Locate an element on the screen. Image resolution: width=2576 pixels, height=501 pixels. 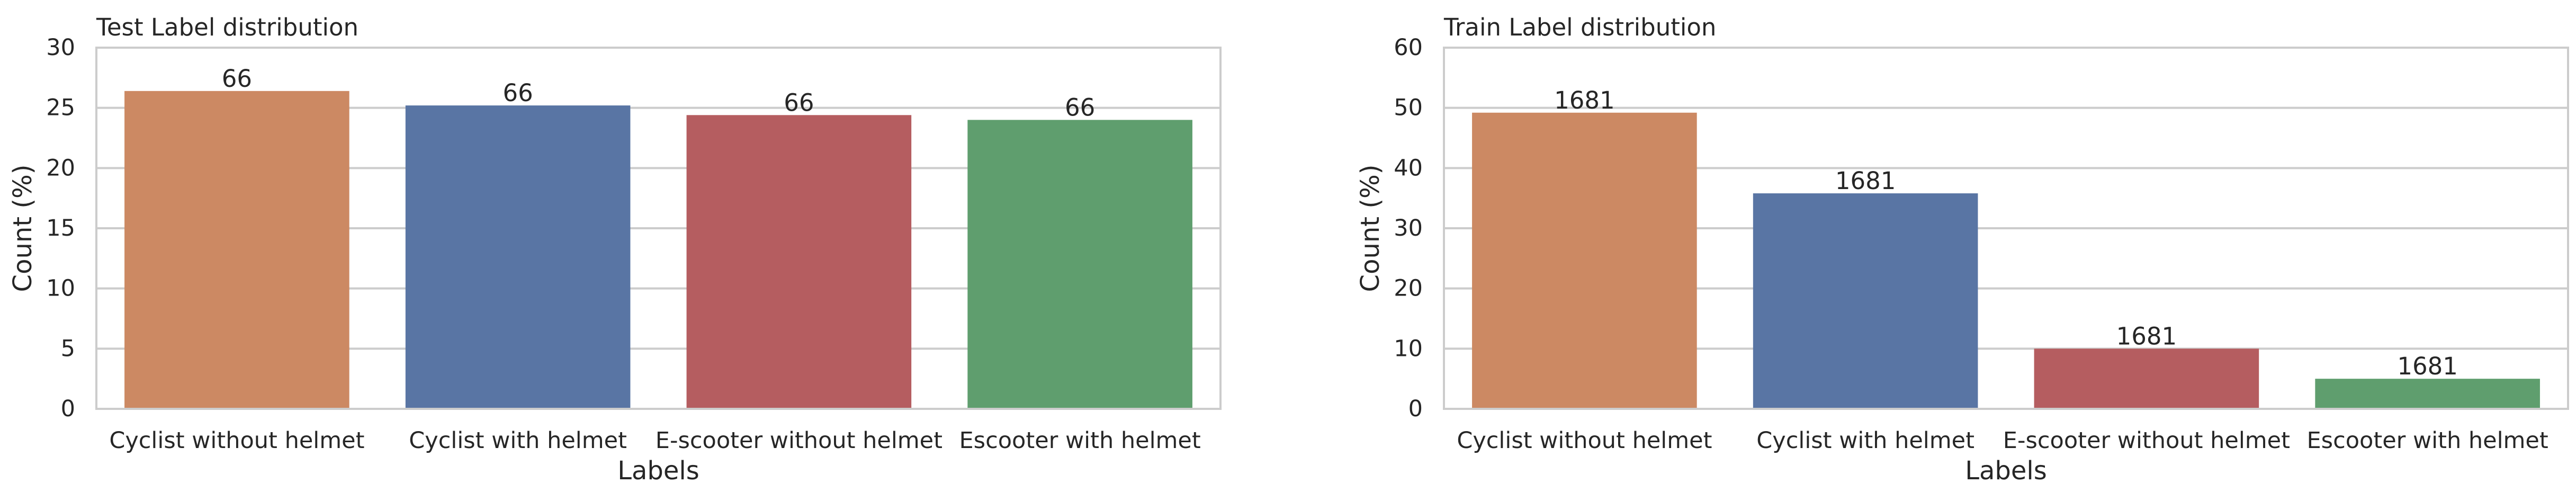
test-chart-title: Test Label distribution is located at coordinates (227, 27).